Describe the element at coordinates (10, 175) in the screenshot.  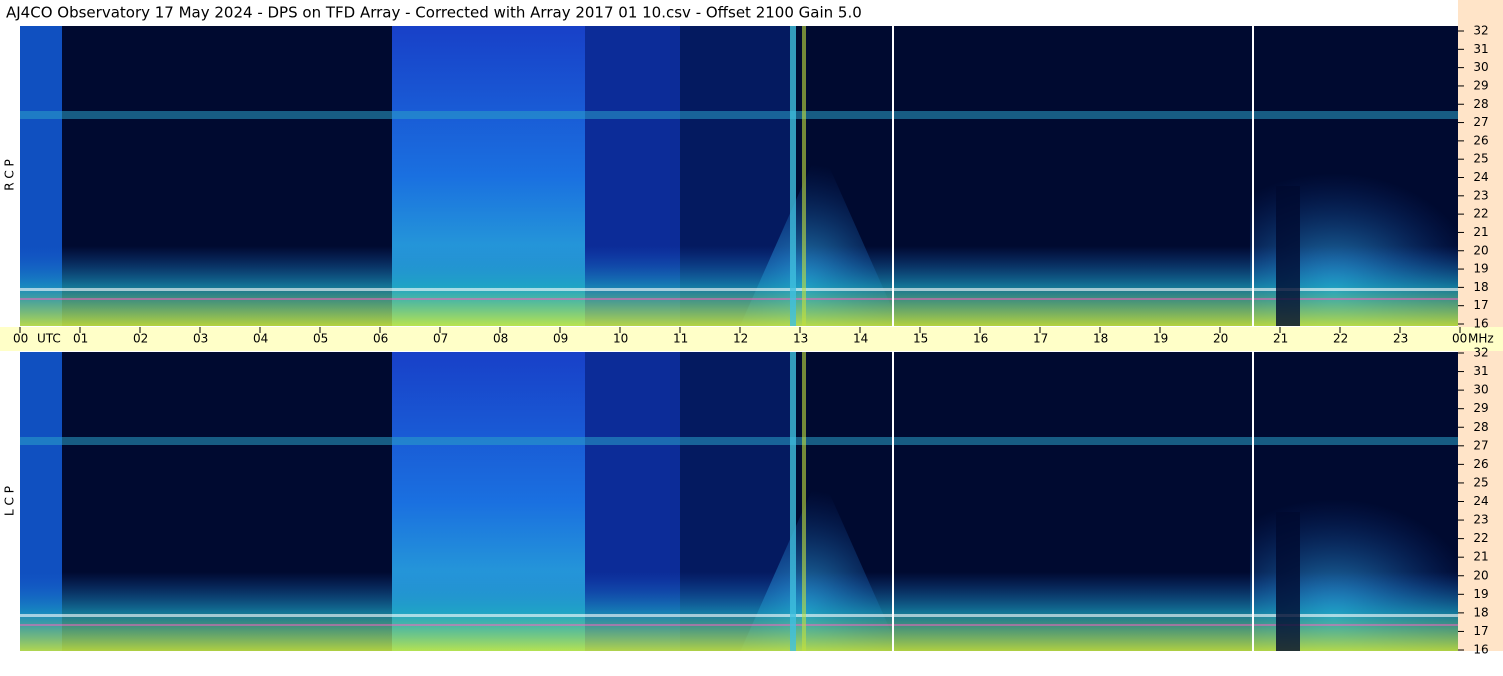
I see `panel-label: R C P` at that location.